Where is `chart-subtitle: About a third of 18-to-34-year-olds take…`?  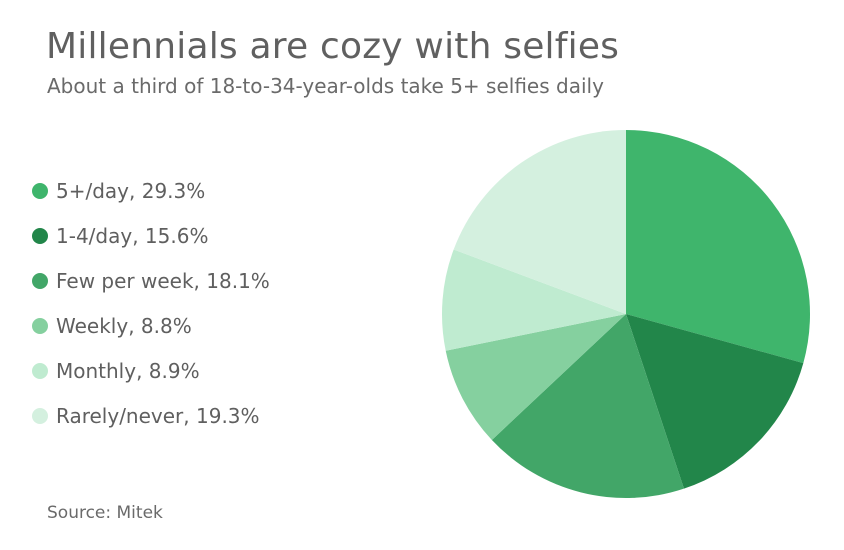
chart-subtitle: About a third of 18-to-34-year-olds take… is located at coordinates (325, 86).